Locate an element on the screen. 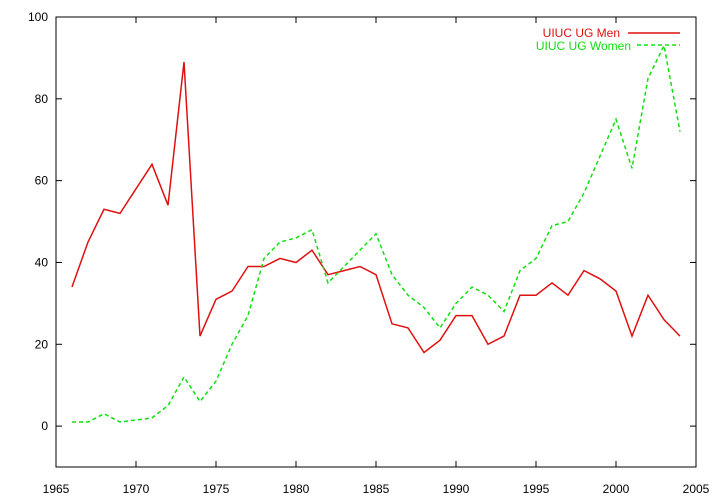  x-tick-label: 2005 is located at coordinates (696, 489).